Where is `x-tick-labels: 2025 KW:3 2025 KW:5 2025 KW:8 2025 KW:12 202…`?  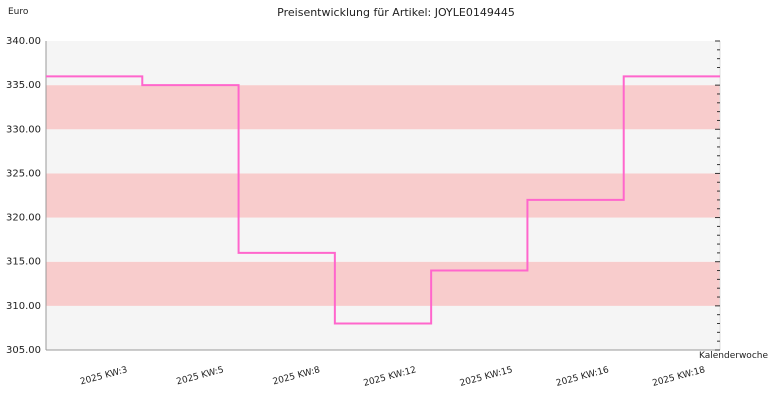
x-tick-labels: 2025 KW:3 2025 KW:5 2025 KW:8 2025 KW:12 202… is located at coordinates (392, 377).